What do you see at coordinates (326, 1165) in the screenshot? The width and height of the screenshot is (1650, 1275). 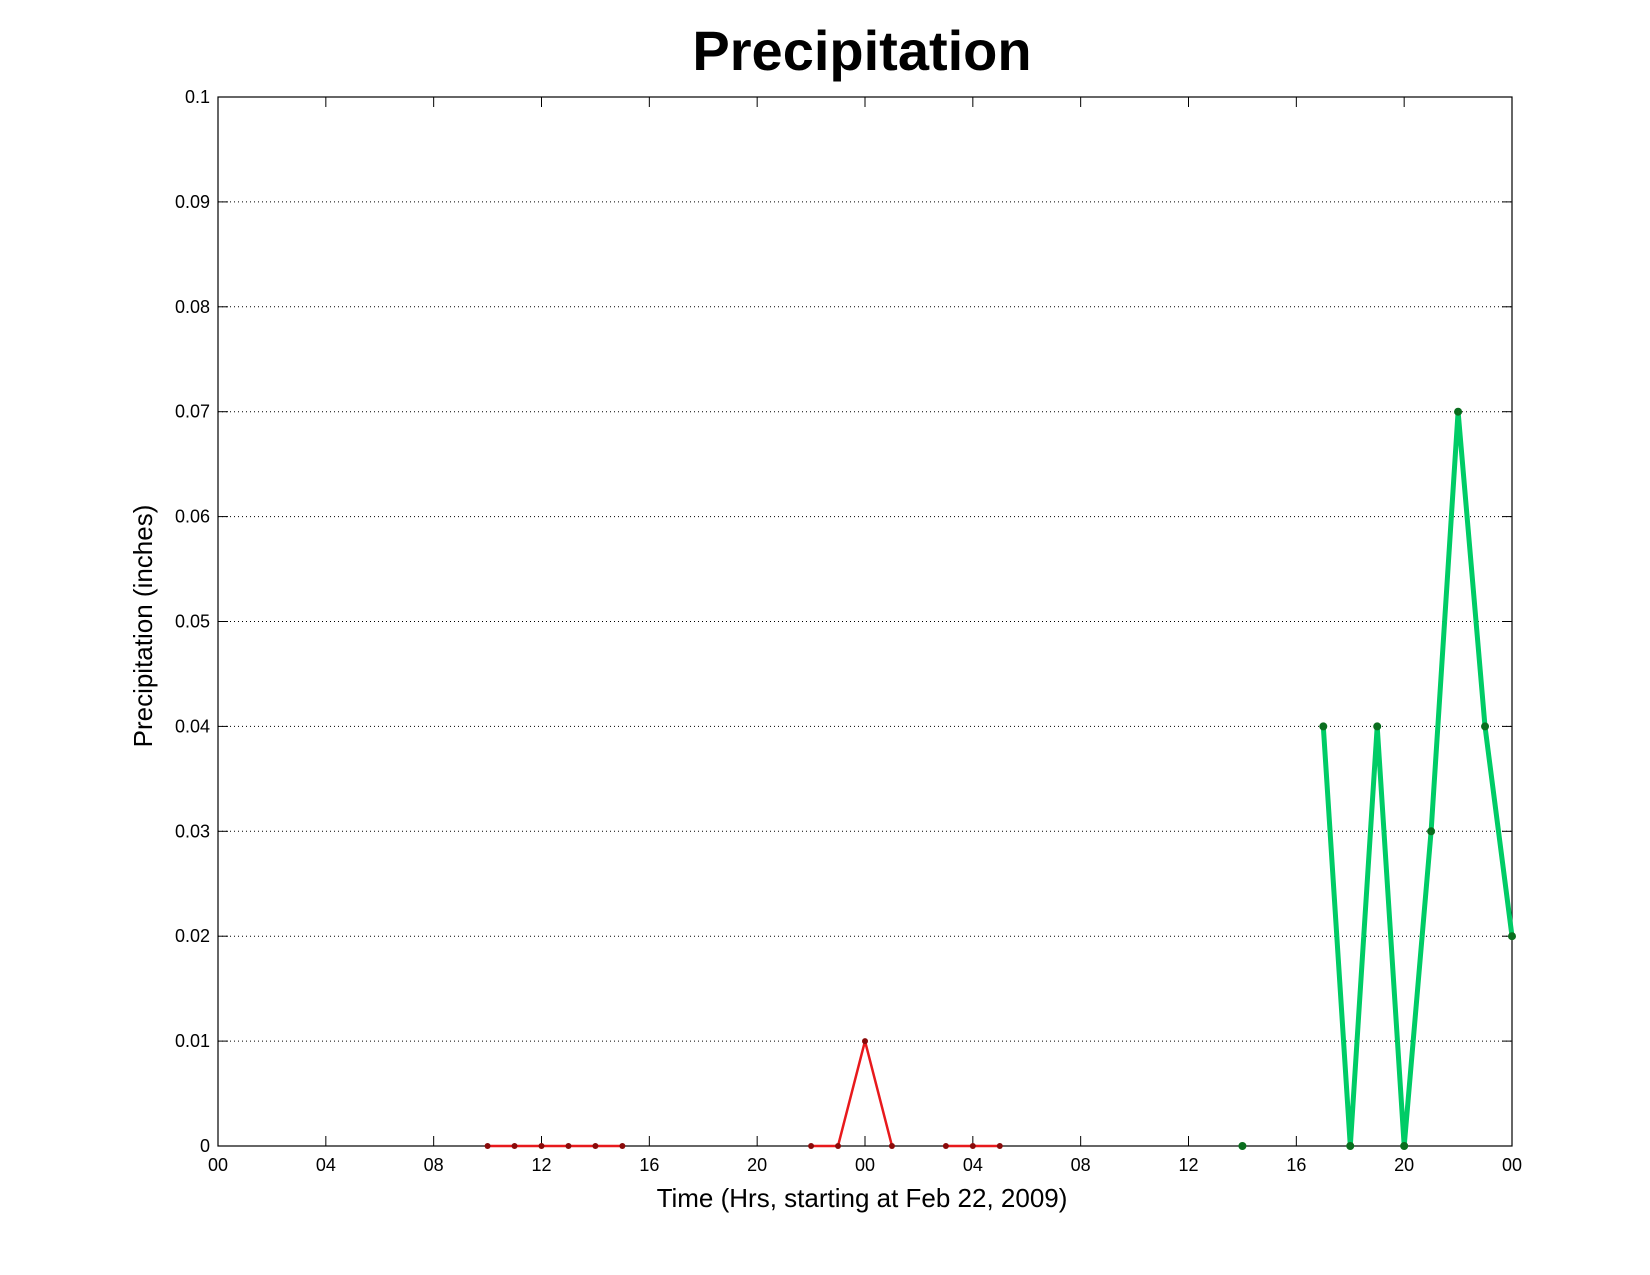 I see `x-tick-label-1: 04` at bounding box center [326, 1165].